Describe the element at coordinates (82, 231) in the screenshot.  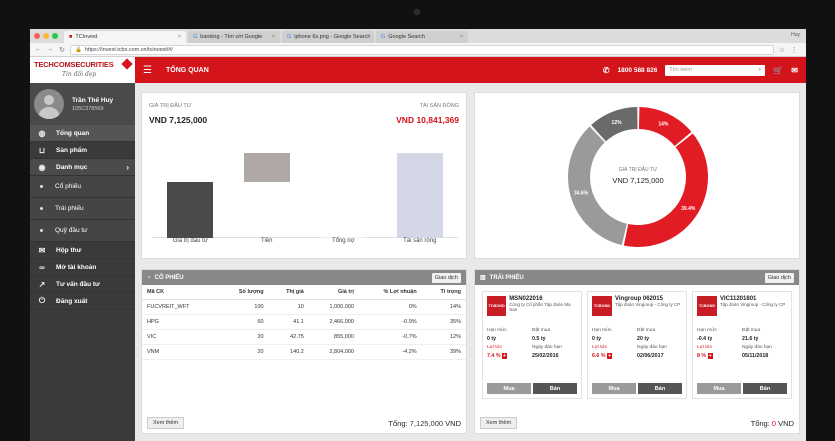
I see `sidebar-item-funds: Quỹ đầu tư` at that location.